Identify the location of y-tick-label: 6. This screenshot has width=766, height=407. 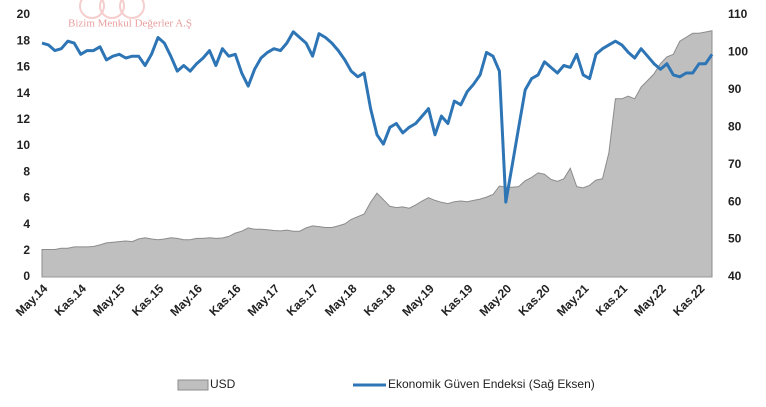
(26, 198).